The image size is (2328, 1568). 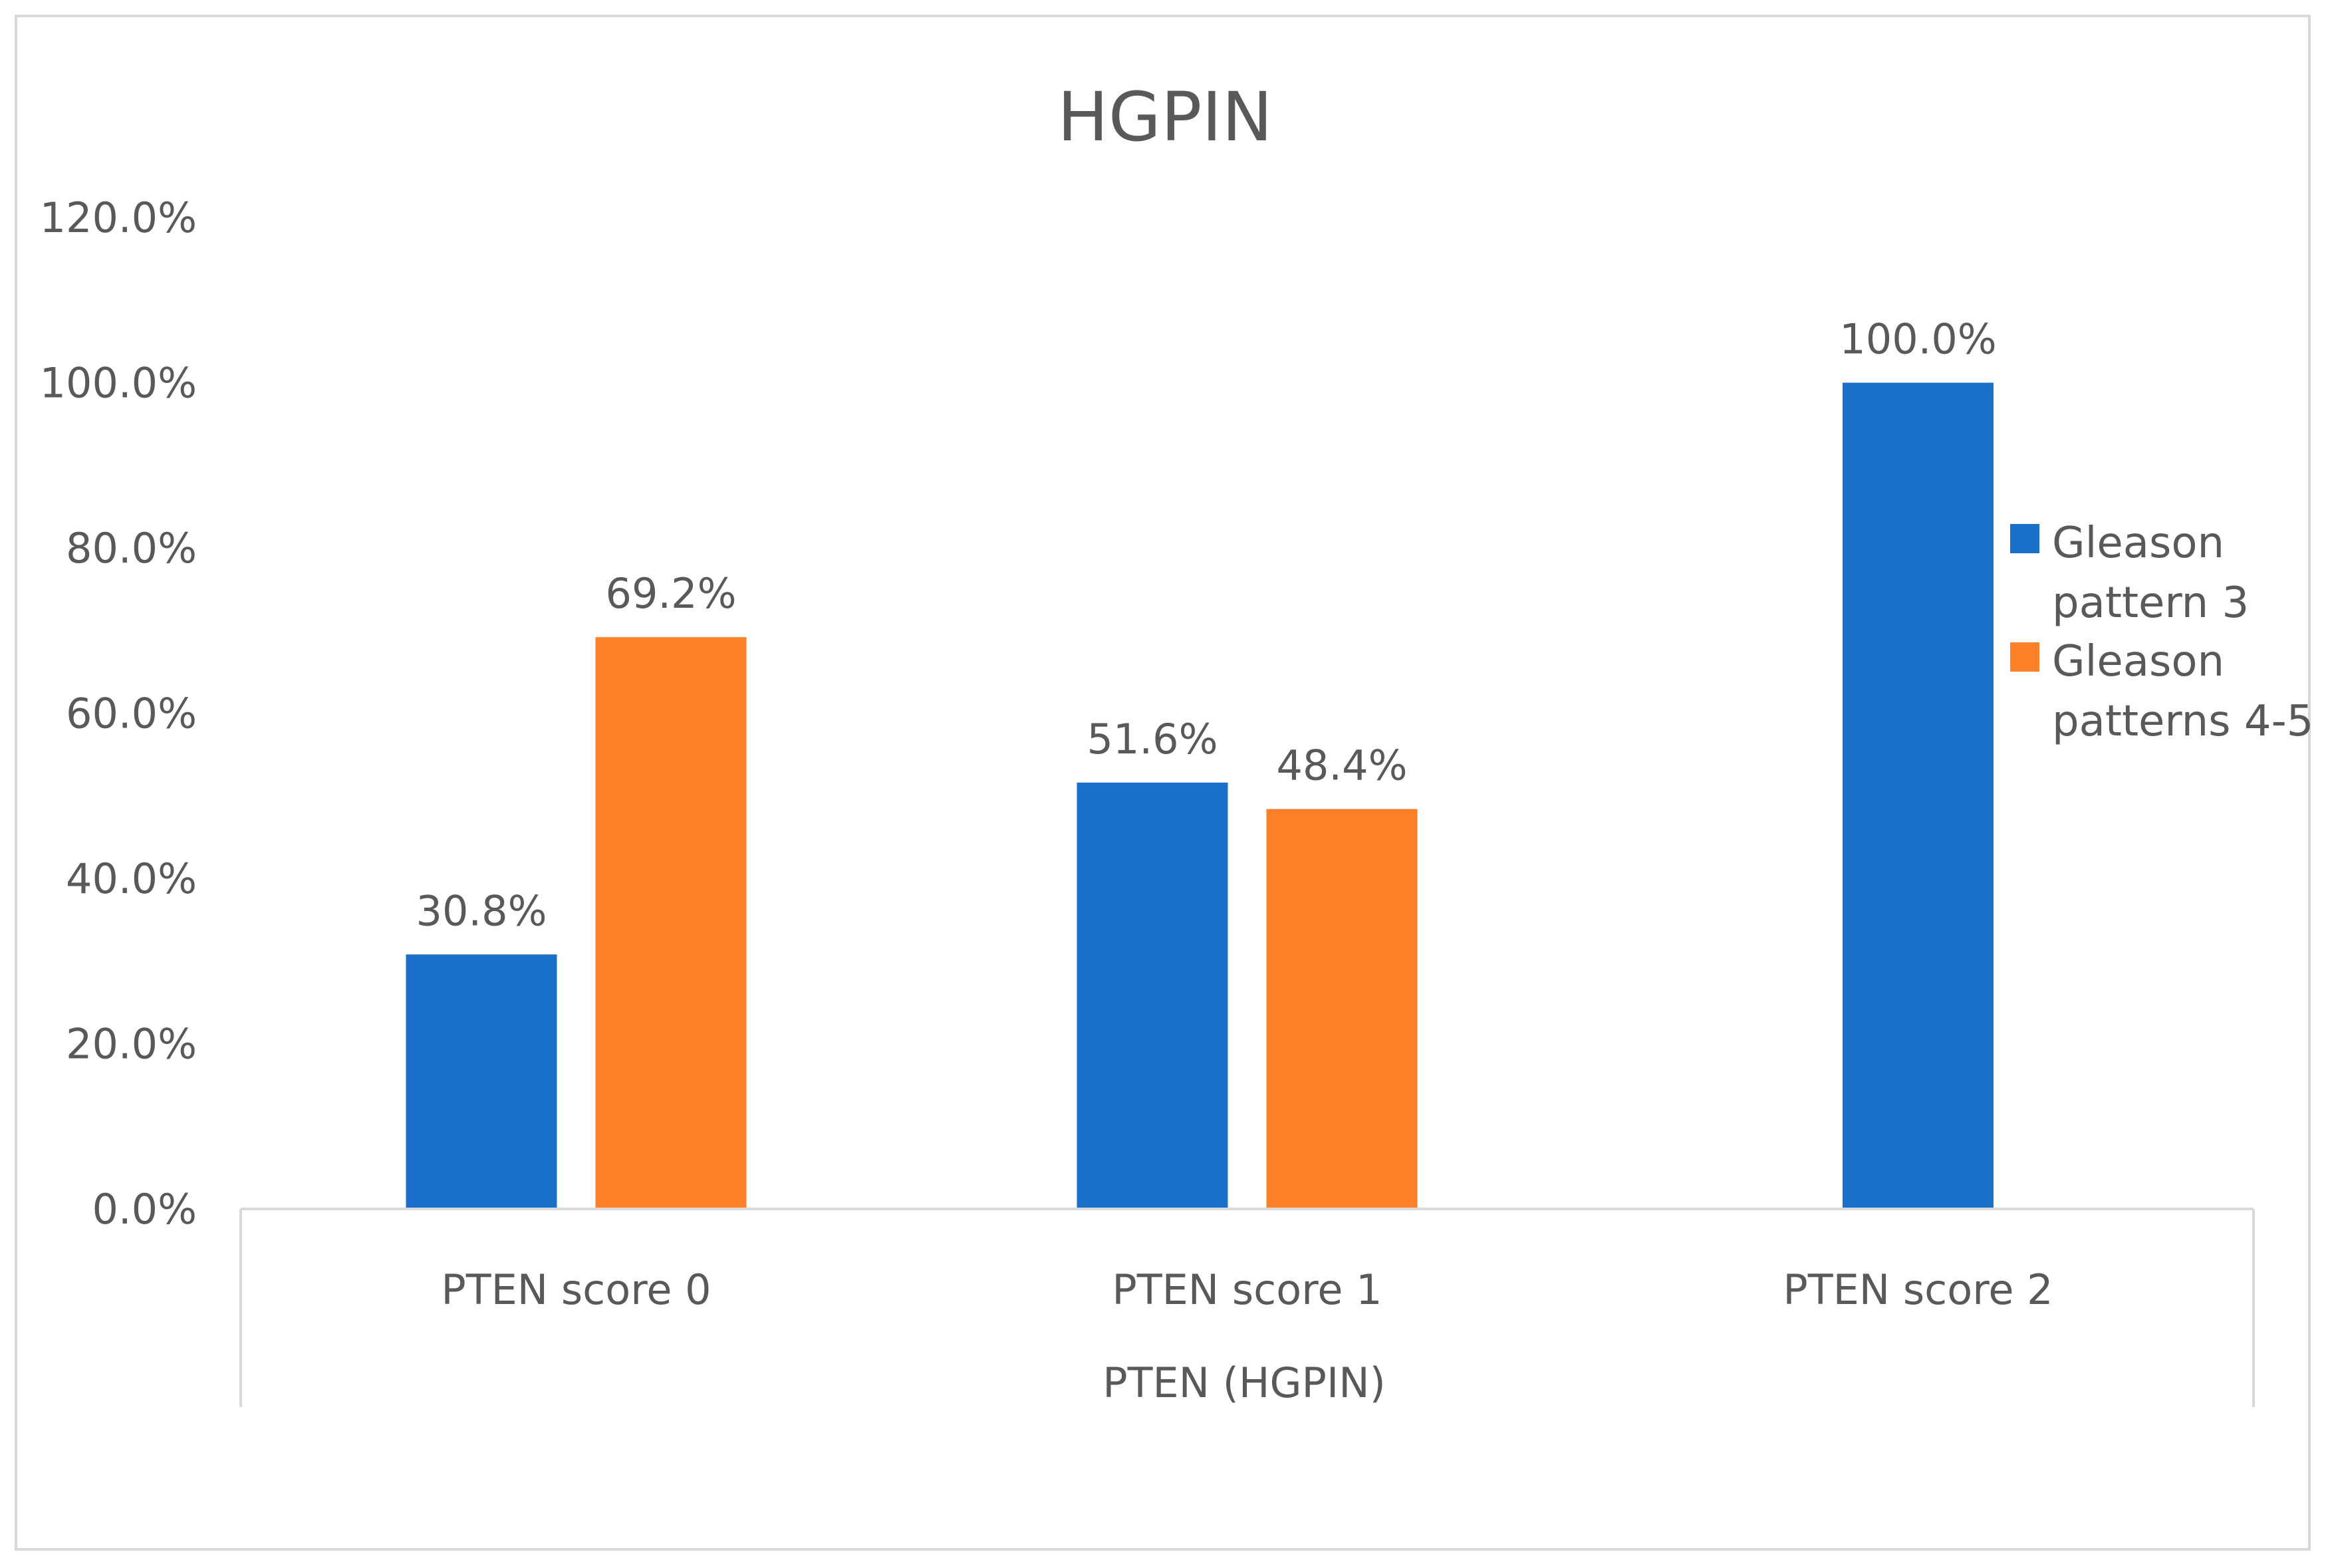 I want to click on data-label: 51.6%, so click(x=1152, y=739).